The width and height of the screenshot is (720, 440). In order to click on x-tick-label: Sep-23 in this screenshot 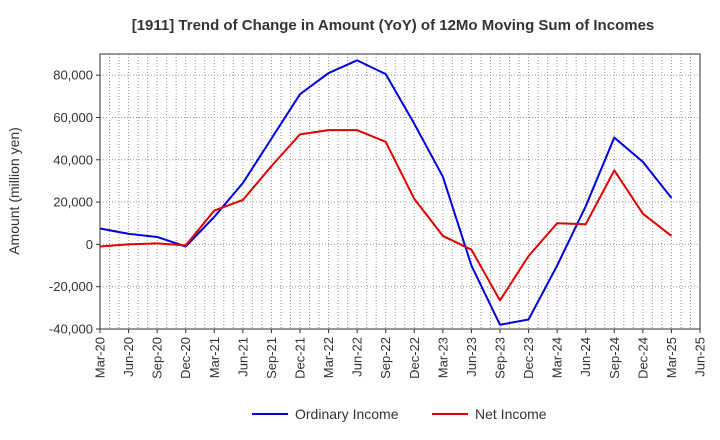, I will do `click(500, 358)`.